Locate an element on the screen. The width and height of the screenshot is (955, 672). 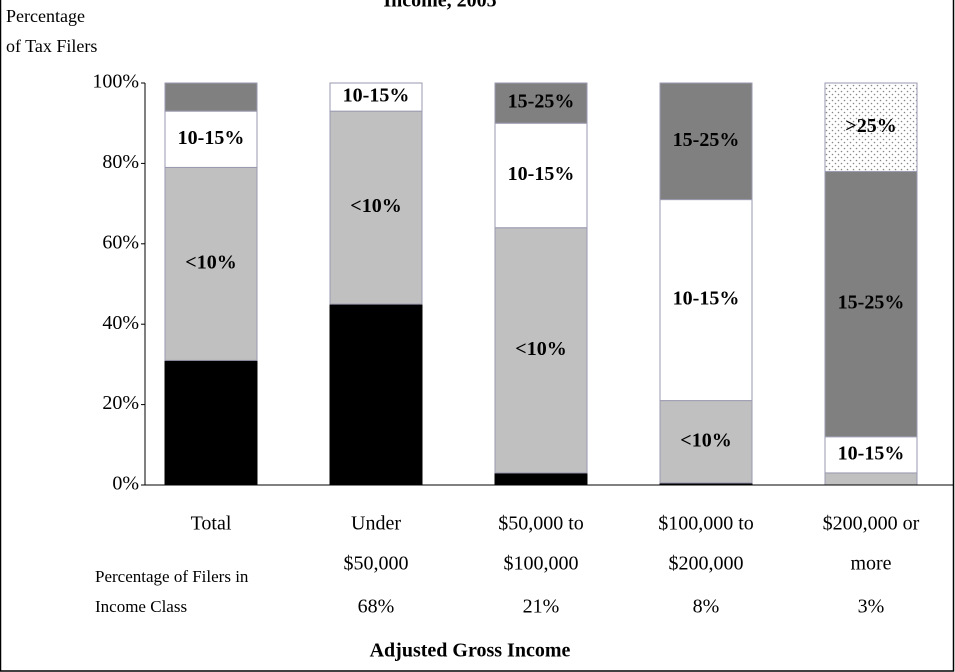
y-tick-label: 20% is located at coordinates (120, 403).